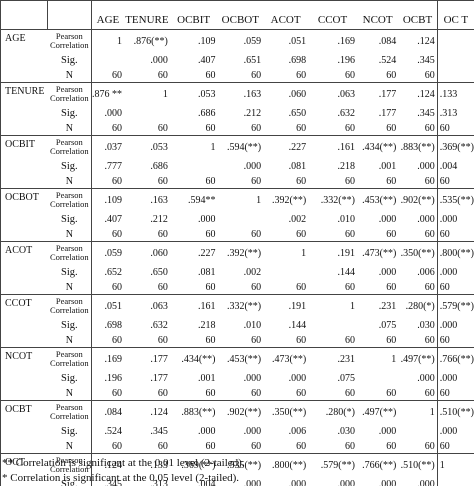 The image size is (474, 486). What do you see at coordinates (202, 200) in the screenshot?
I see `table-cell: .594**` at bounding box center [202, 200].